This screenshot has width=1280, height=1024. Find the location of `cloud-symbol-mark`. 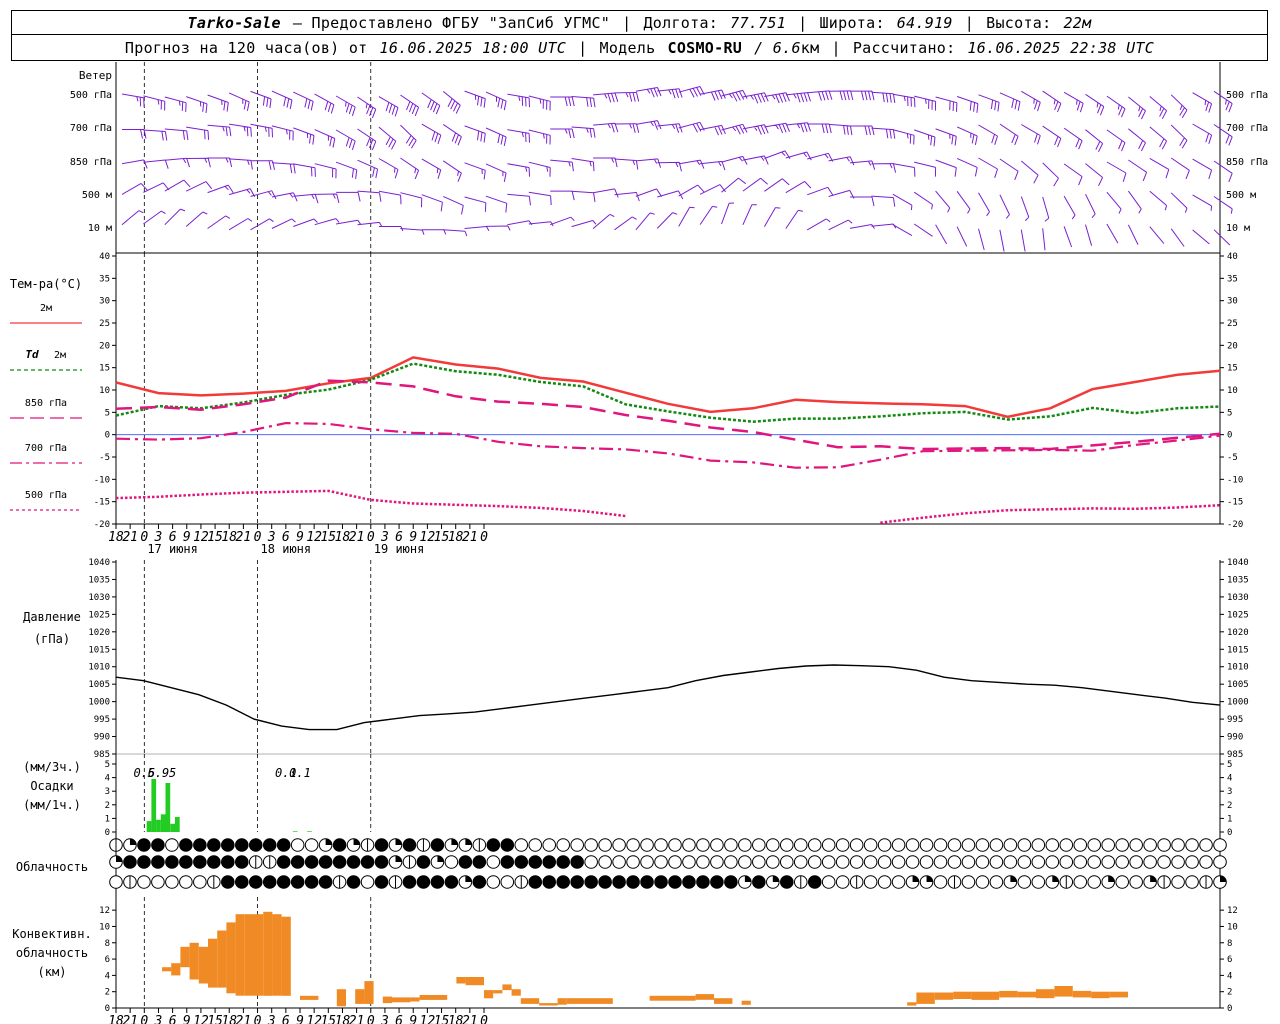

cloud-symbol-mark is located at coordinates (1223, 878).